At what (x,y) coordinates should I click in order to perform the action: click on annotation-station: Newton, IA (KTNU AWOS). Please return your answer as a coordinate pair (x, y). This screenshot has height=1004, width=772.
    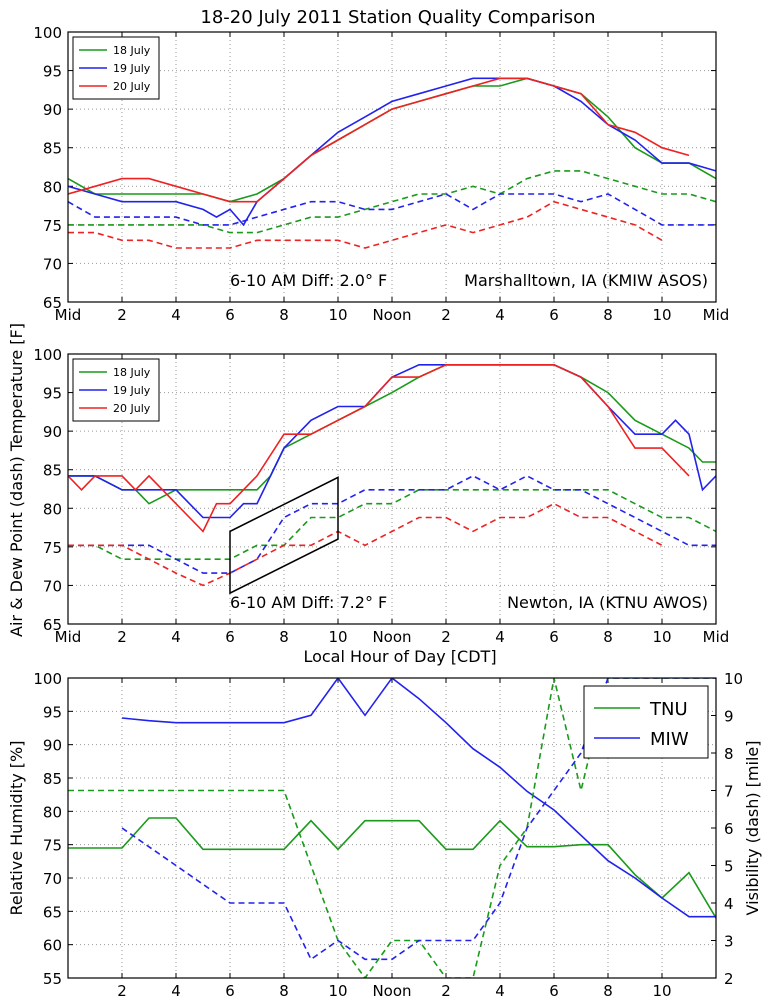
    Looking at the image, I should click on (607, 602).